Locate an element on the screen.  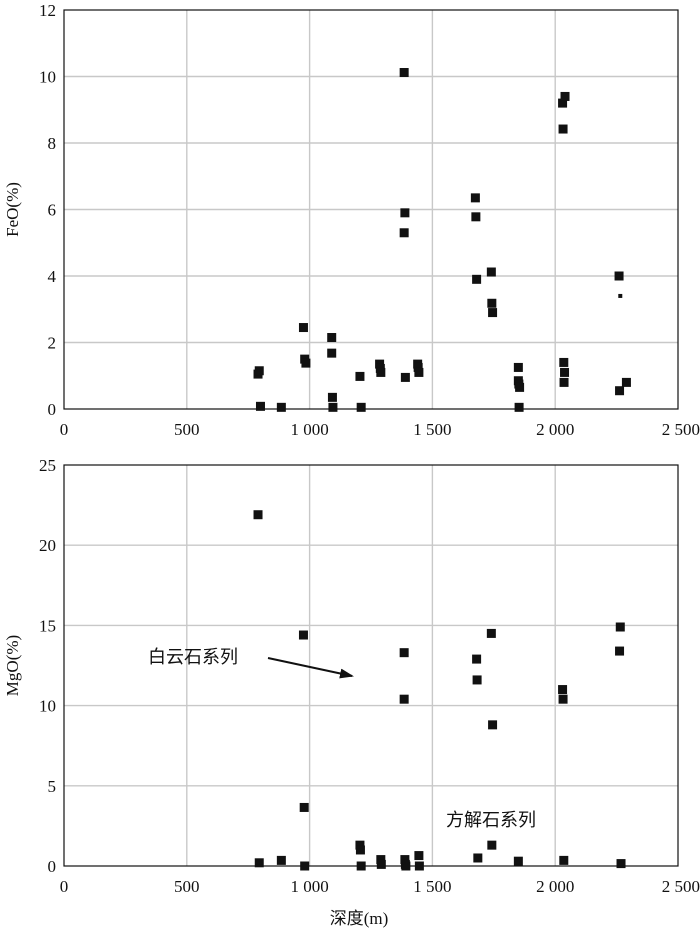
y-tick-label: 4 is located at coordinates (52, 276).